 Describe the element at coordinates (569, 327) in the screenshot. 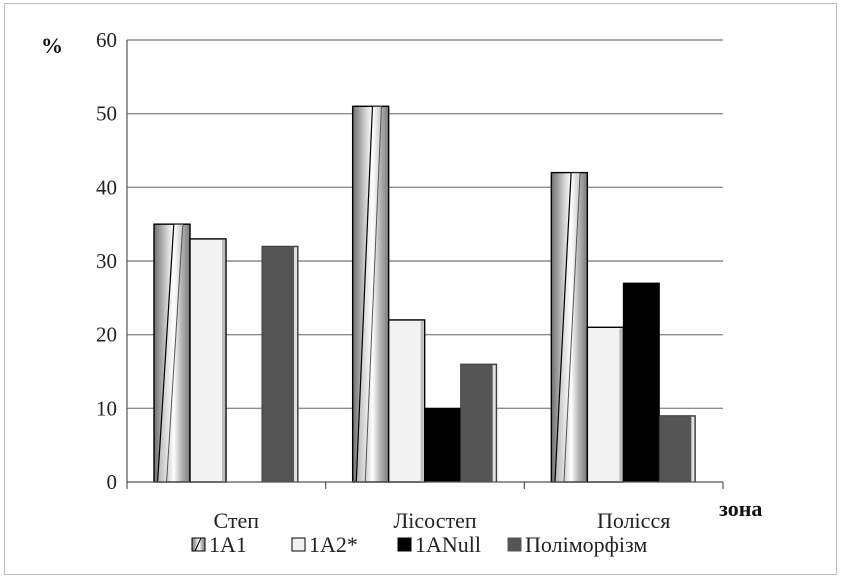

I see `bar-1A1-Полісся` at that location.